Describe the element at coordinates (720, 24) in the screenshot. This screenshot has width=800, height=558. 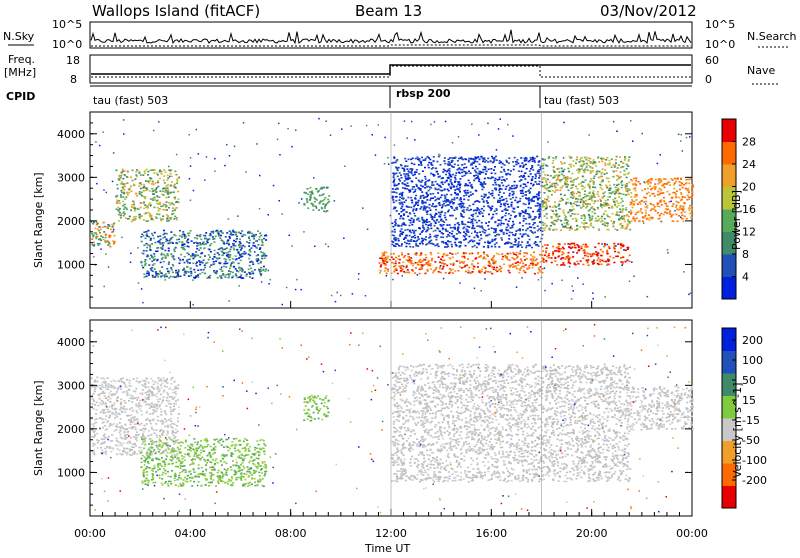
I see `nsearch-tick-top: 10^5` at that location.